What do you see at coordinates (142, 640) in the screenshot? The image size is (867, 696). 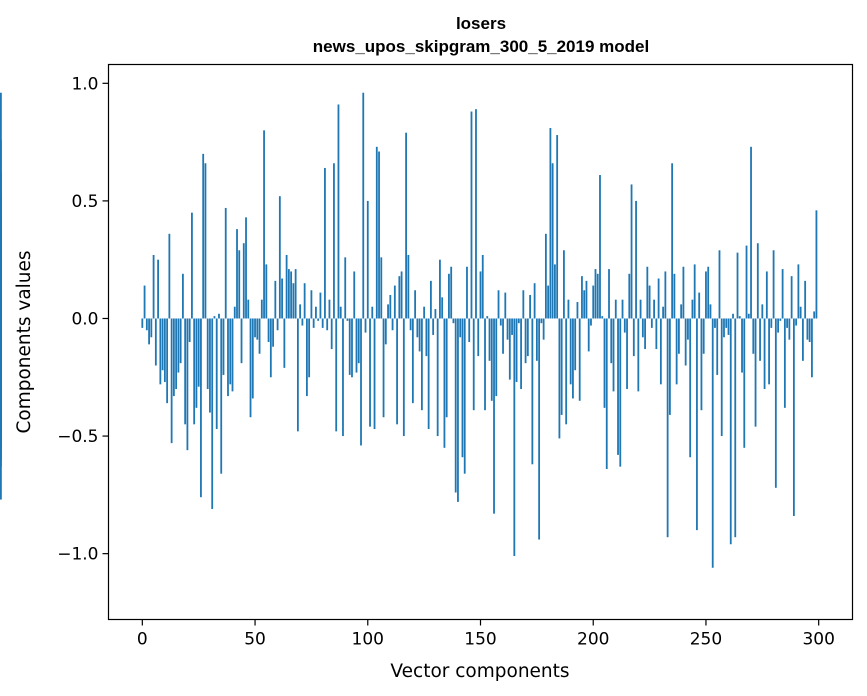 I see `x-tick-label: 0` at bounding box center [142, 640].